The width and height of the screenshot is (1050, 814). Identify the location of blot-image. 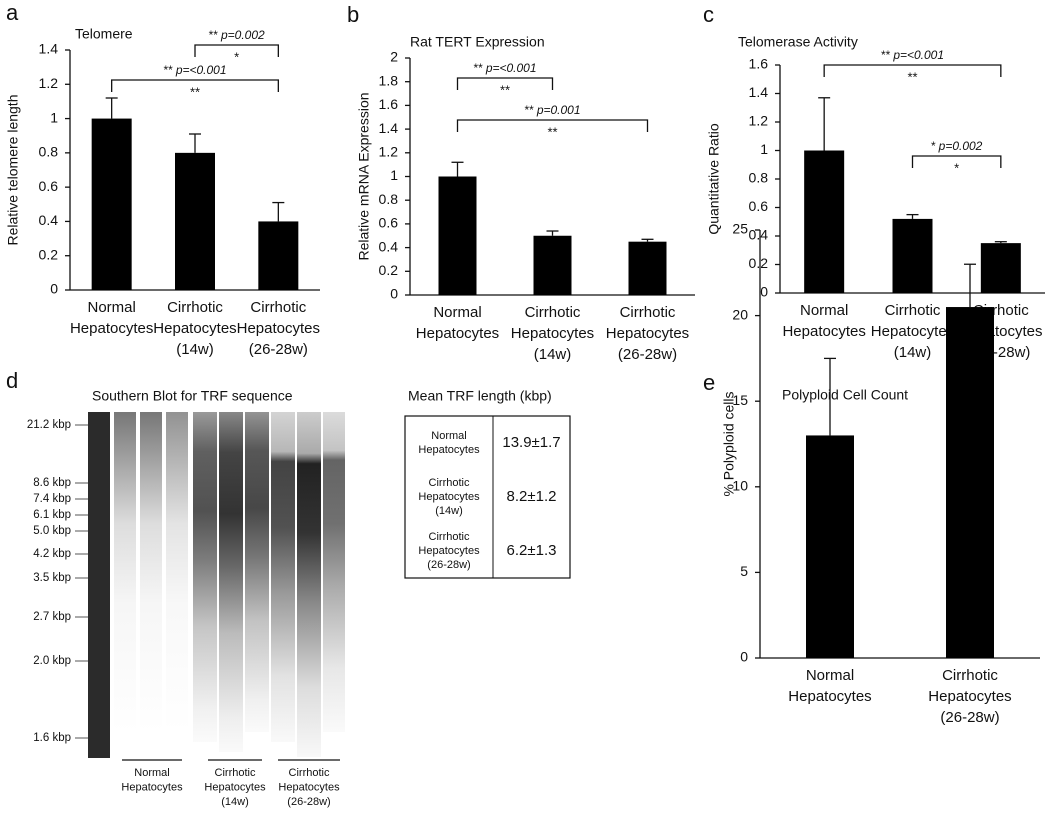
(216, 585).